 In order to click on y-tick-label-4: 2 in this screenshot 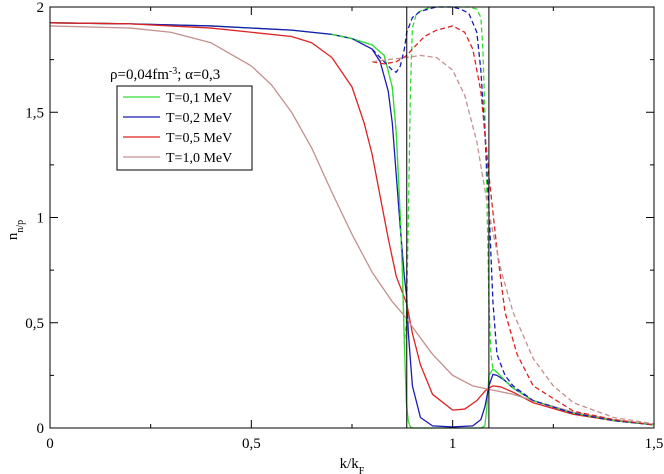, I will do `click(41, 8)`.